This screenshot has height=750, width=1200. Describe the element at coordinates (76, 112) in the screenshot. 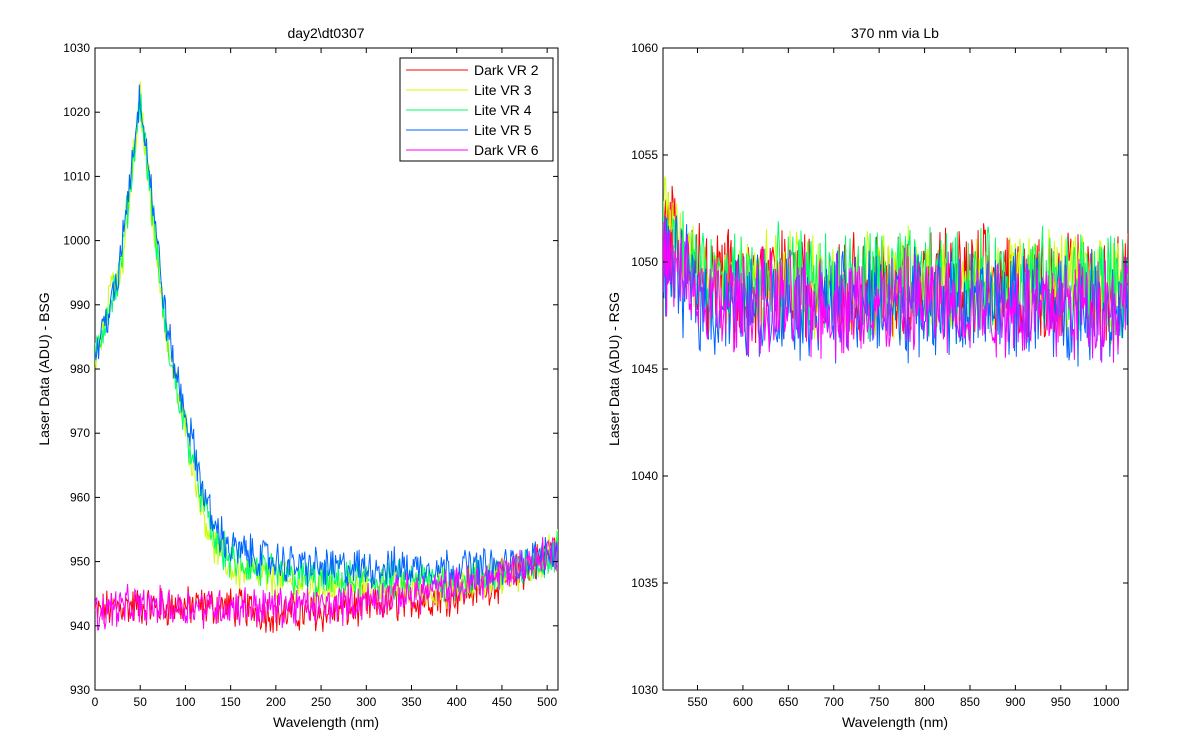

I see `y-tick-label: 1020` at that location.